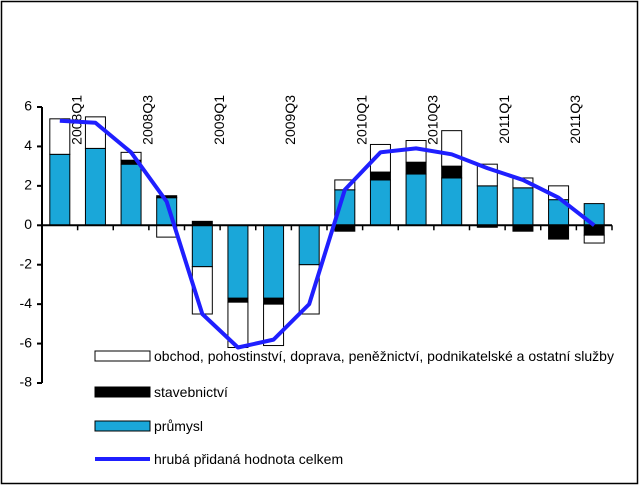 The width and height of the screenshot is (640, 491). What do you see at coordinates (28, 145) in the screenshot?
I see `y-tick-label: 4` at bounding box center [28, 145].